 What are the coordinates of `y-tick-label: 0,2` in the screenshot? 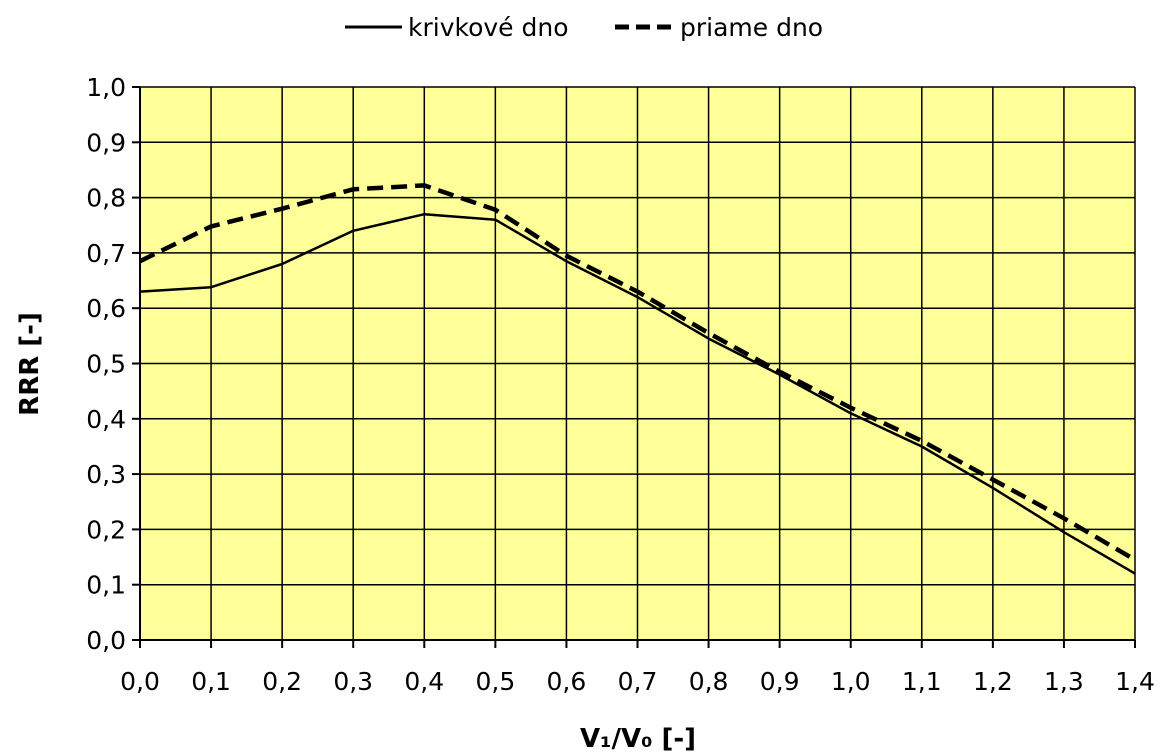 It's located at (106, 529).